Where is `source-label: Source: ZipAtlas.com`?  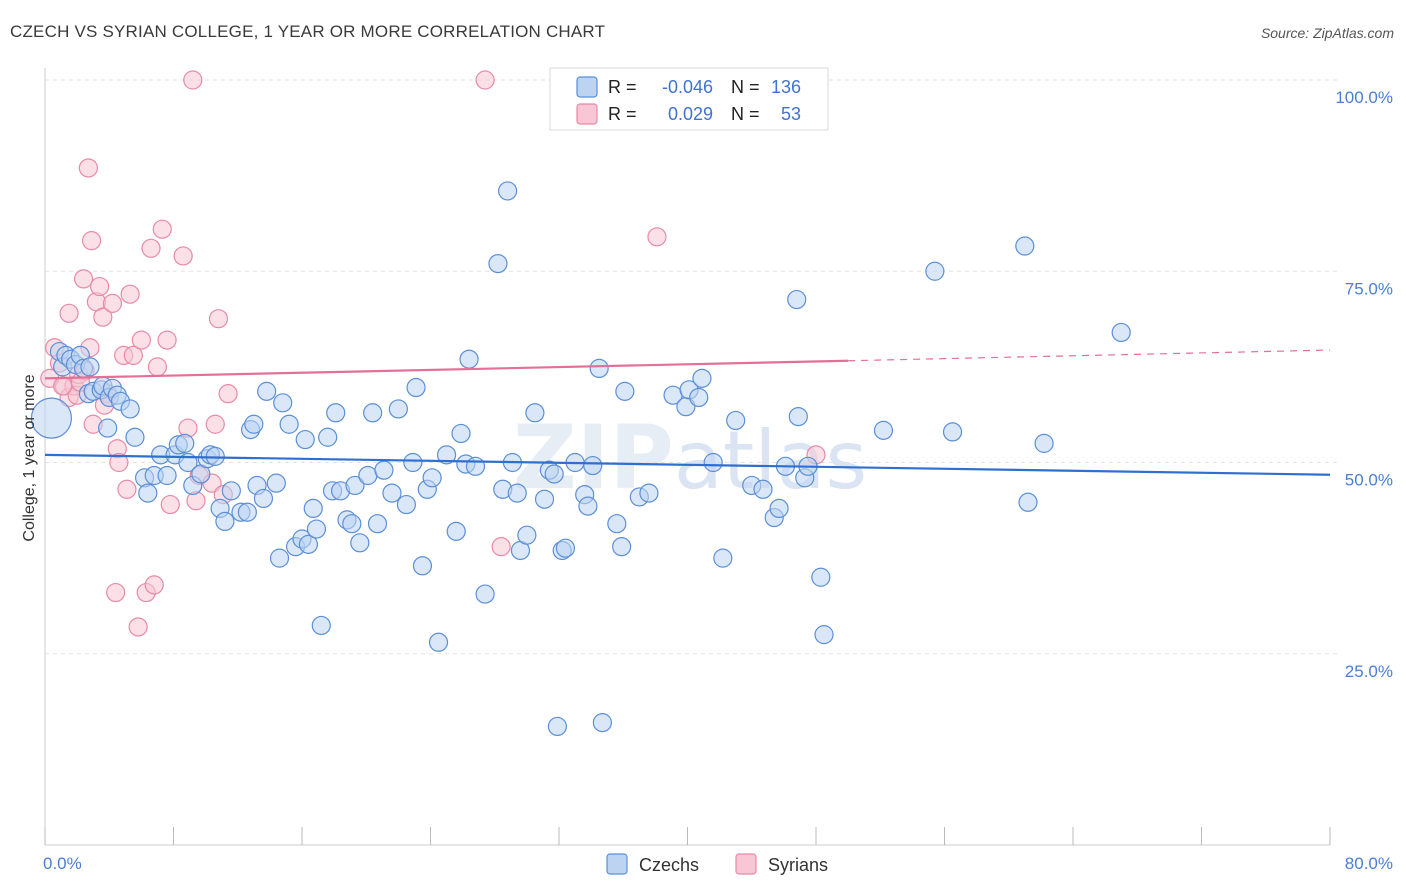
source-label: Source: ZipAtlas.com is located at coordinates (1327, 33).